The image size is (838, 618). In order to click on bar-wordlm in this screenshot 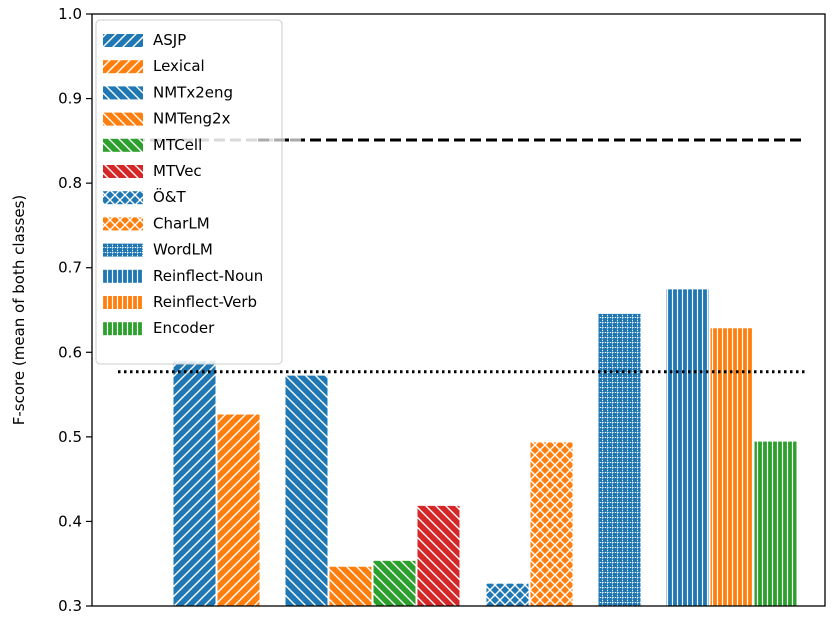, I will do `click(619, 459)`.